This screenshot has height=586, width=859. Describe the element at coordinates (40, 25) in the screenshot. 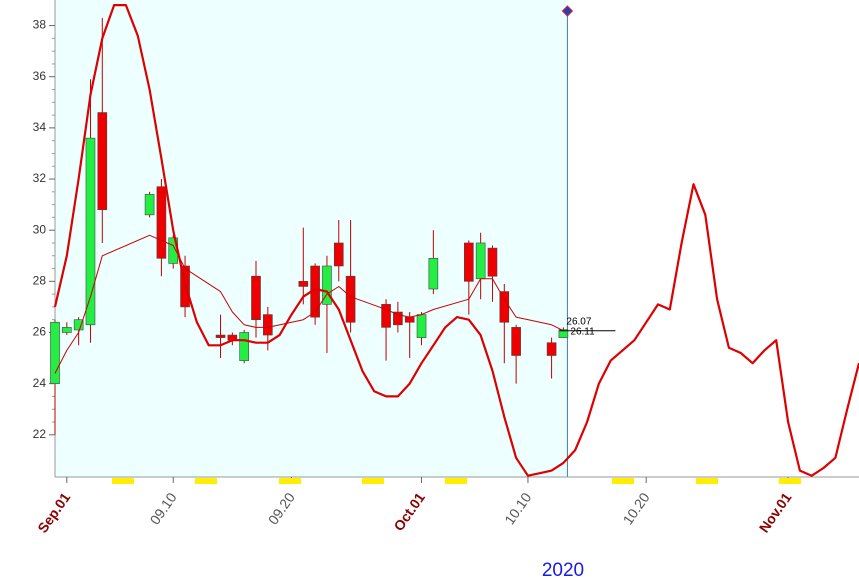

I see `y-tick-label: 38` at that location.